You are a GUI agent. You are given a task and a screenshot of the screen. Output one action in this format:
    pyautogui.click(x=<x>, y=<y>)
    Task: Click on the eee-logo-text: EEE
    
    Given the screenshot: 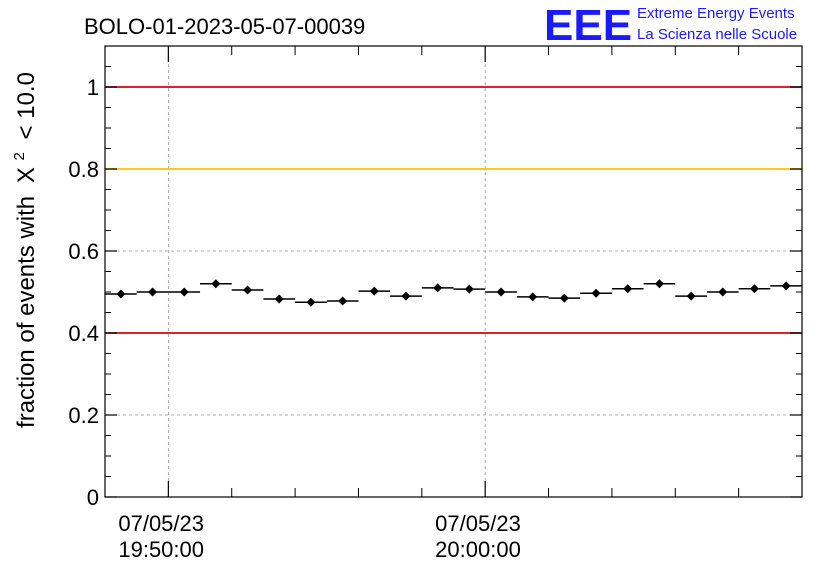 What is the action you would take?
    pyautogui.click(x=588, y=25)
    